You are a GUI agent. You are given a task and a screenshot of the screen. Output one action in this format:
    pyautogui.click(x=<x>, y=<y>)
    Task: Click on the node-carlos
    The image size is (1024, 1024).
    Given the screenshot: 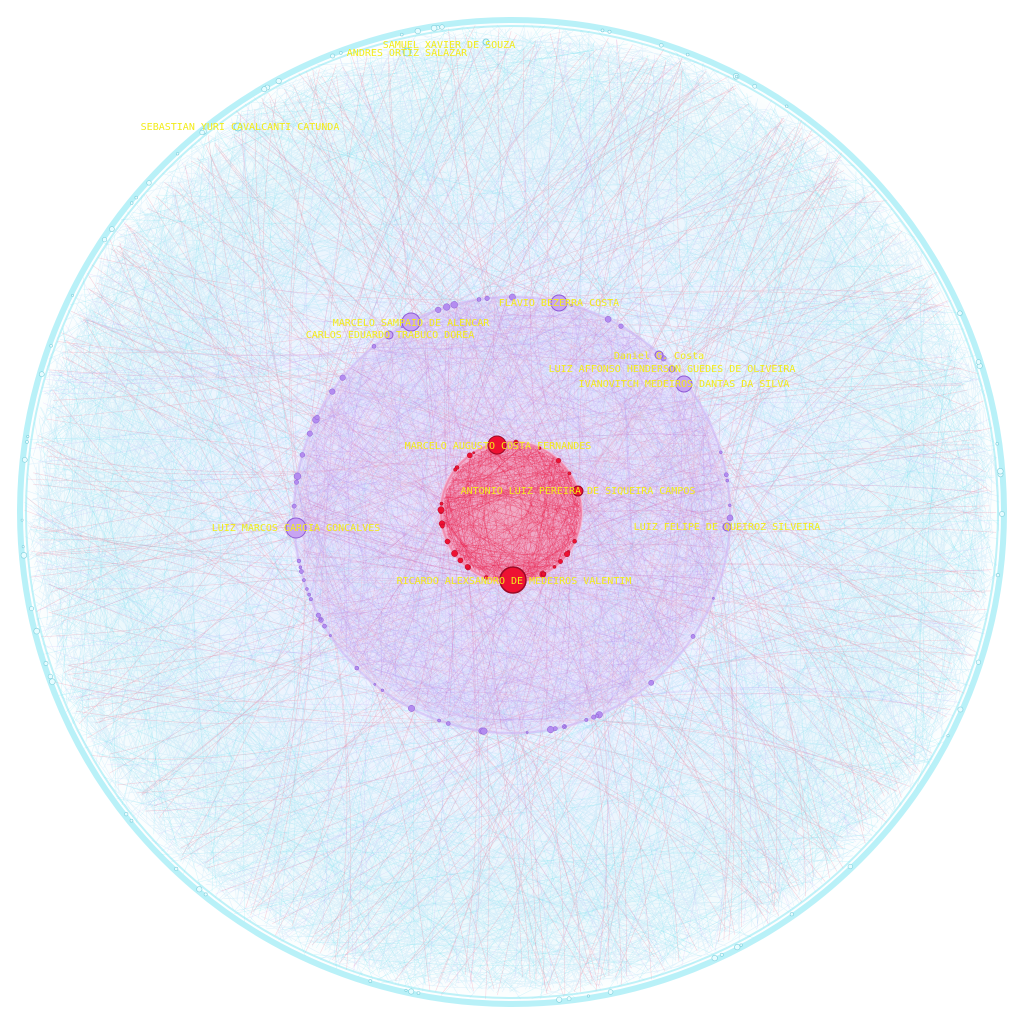 What is the action you would take?
    pyautogui.click(x=389, y=335)
    